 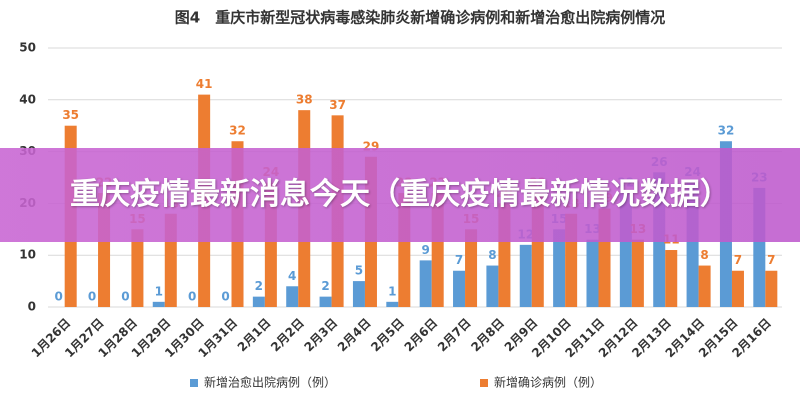 I want to click on data-label: 41, so click(x=204, y=84).